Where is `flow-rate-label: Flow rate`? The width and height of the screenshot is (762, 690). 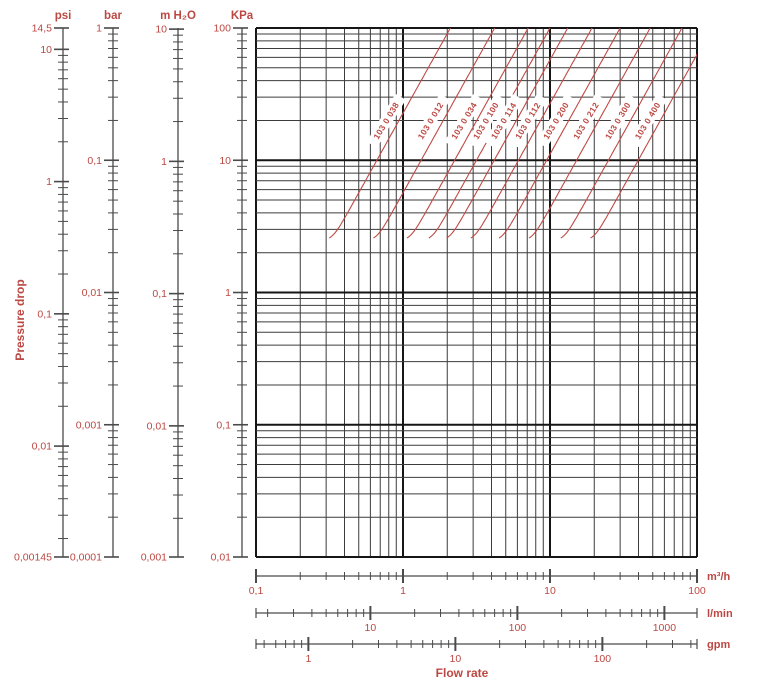
flow-rate-label: Flow rate is located at coordinates (462, 673).